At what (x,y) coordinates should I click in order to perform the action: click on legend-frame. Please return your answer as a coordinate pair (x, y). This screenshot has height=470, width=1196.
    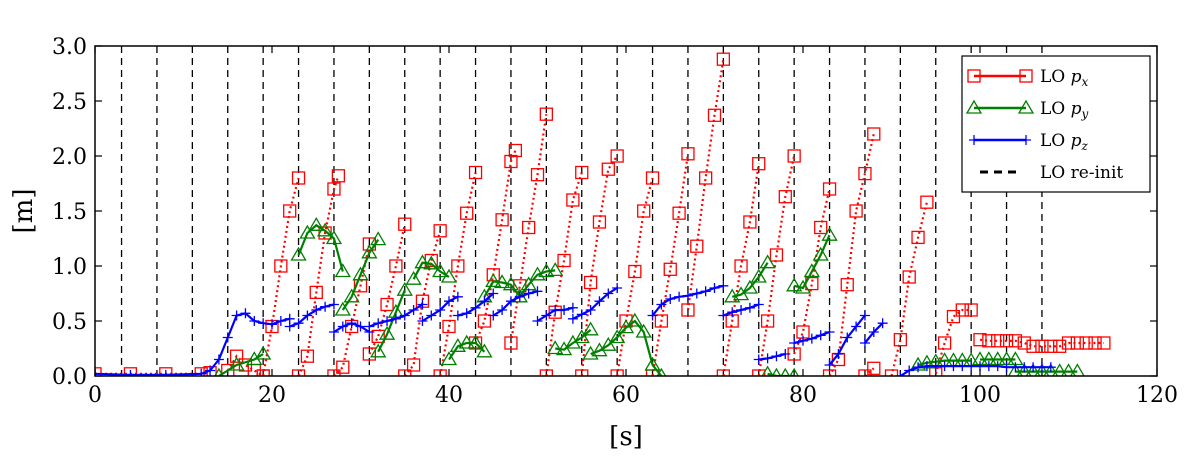
    Looking at the image, I should click on (1056, 124).